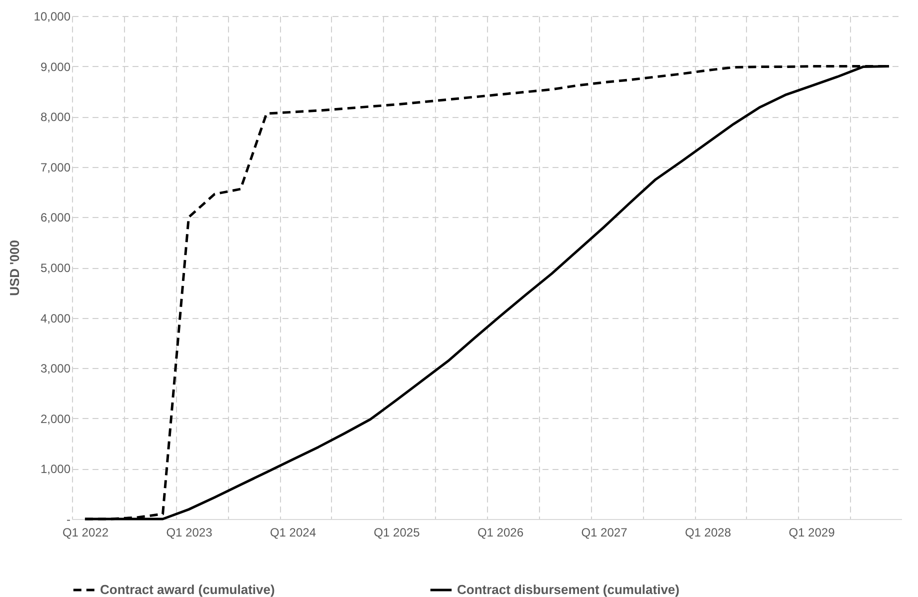 This screenshot has width=918, height=597. I want to click on y-tick-label: 2,000, so click(55, 419).